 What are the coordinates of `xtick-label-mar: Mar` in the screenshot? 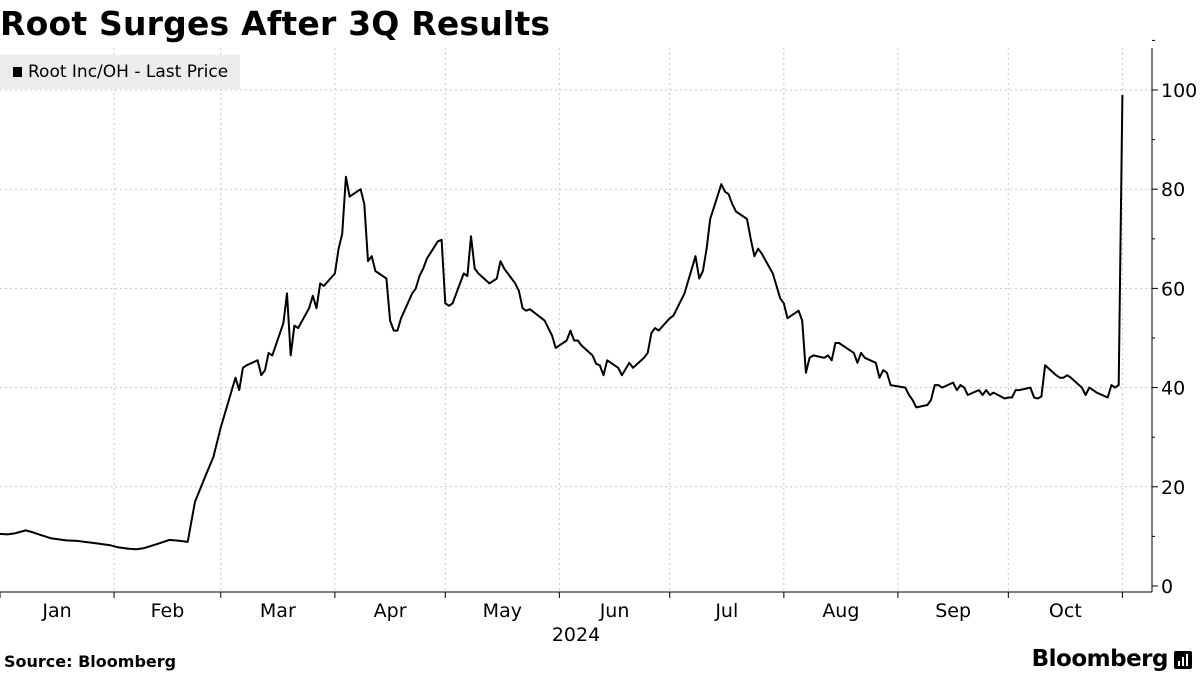 It's located at (278, 611).